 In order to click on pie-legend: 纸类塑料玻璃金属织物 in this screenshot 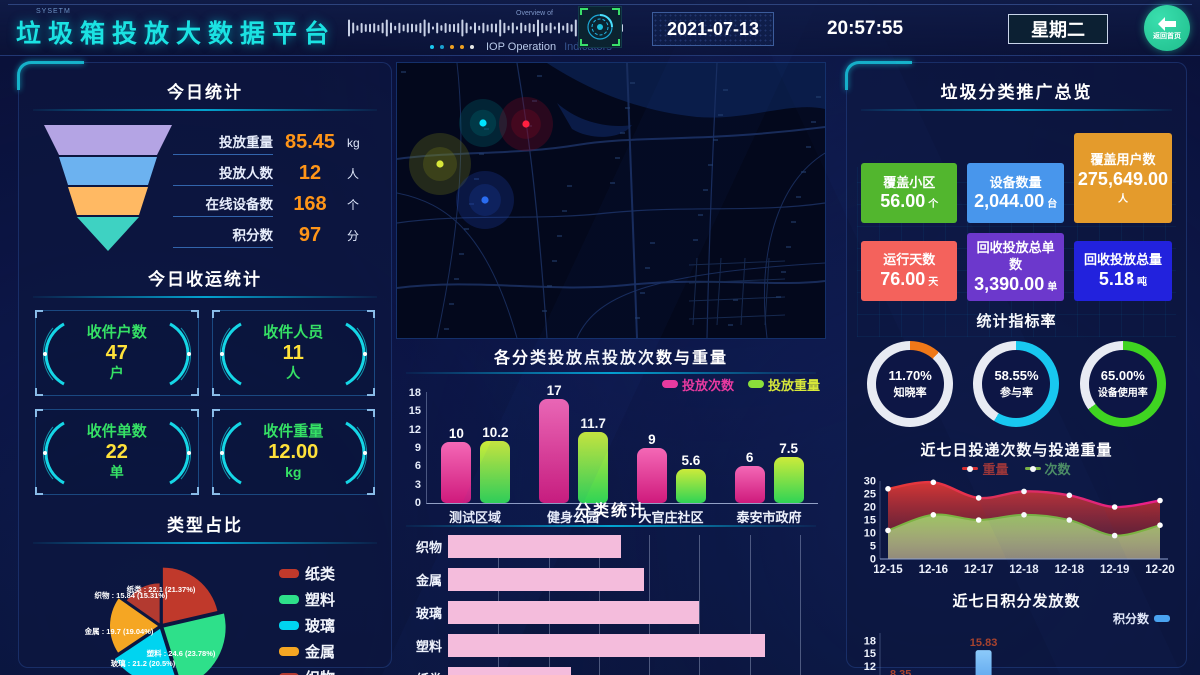, I will do `click(307, 619)`.